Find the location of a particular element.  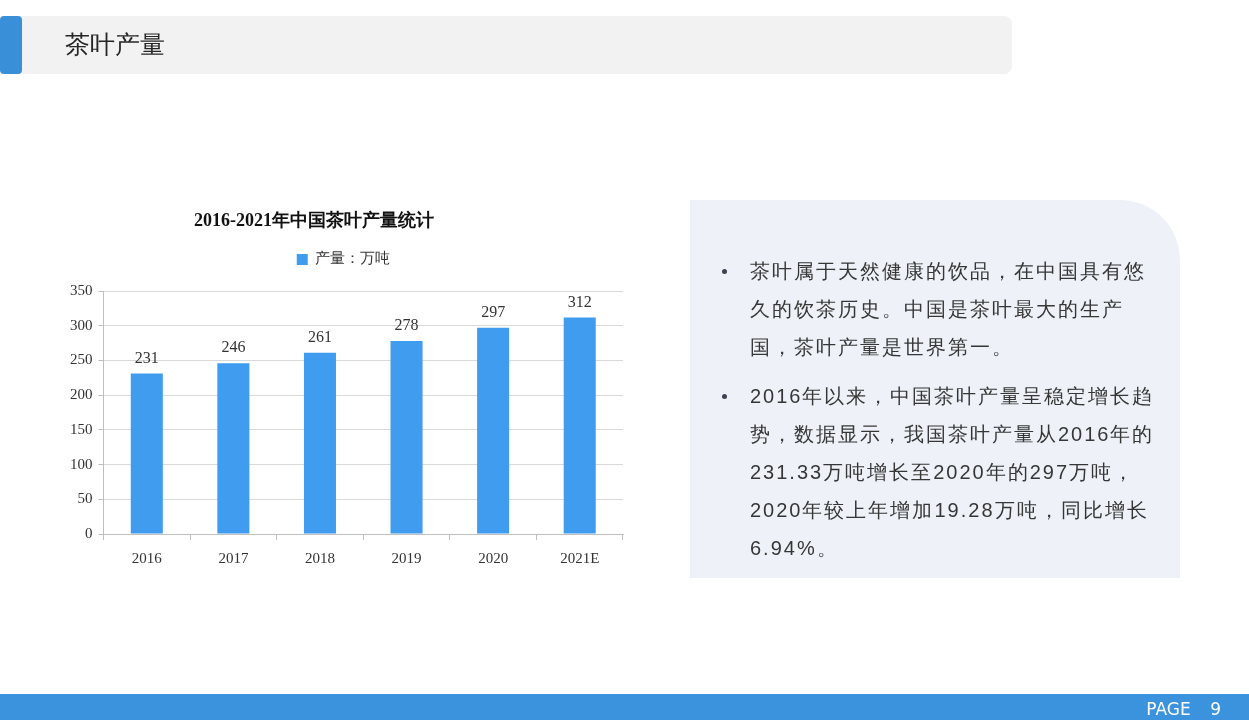

y-tick-label: 100 is located at coordinates (81, 463).